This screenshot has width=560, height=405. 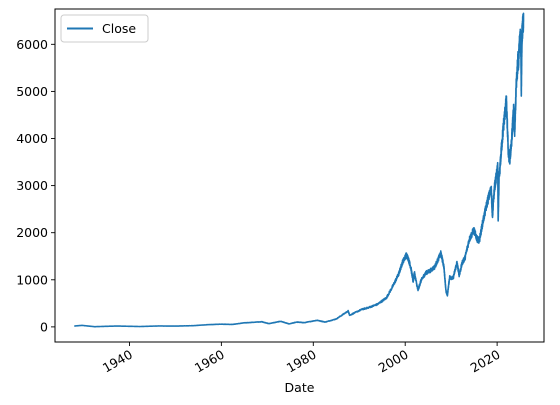 What do you see at coordinates (301, 361) in the screenshot?
I see `x-tick-label: 1980` at bounding box center [301, 361].